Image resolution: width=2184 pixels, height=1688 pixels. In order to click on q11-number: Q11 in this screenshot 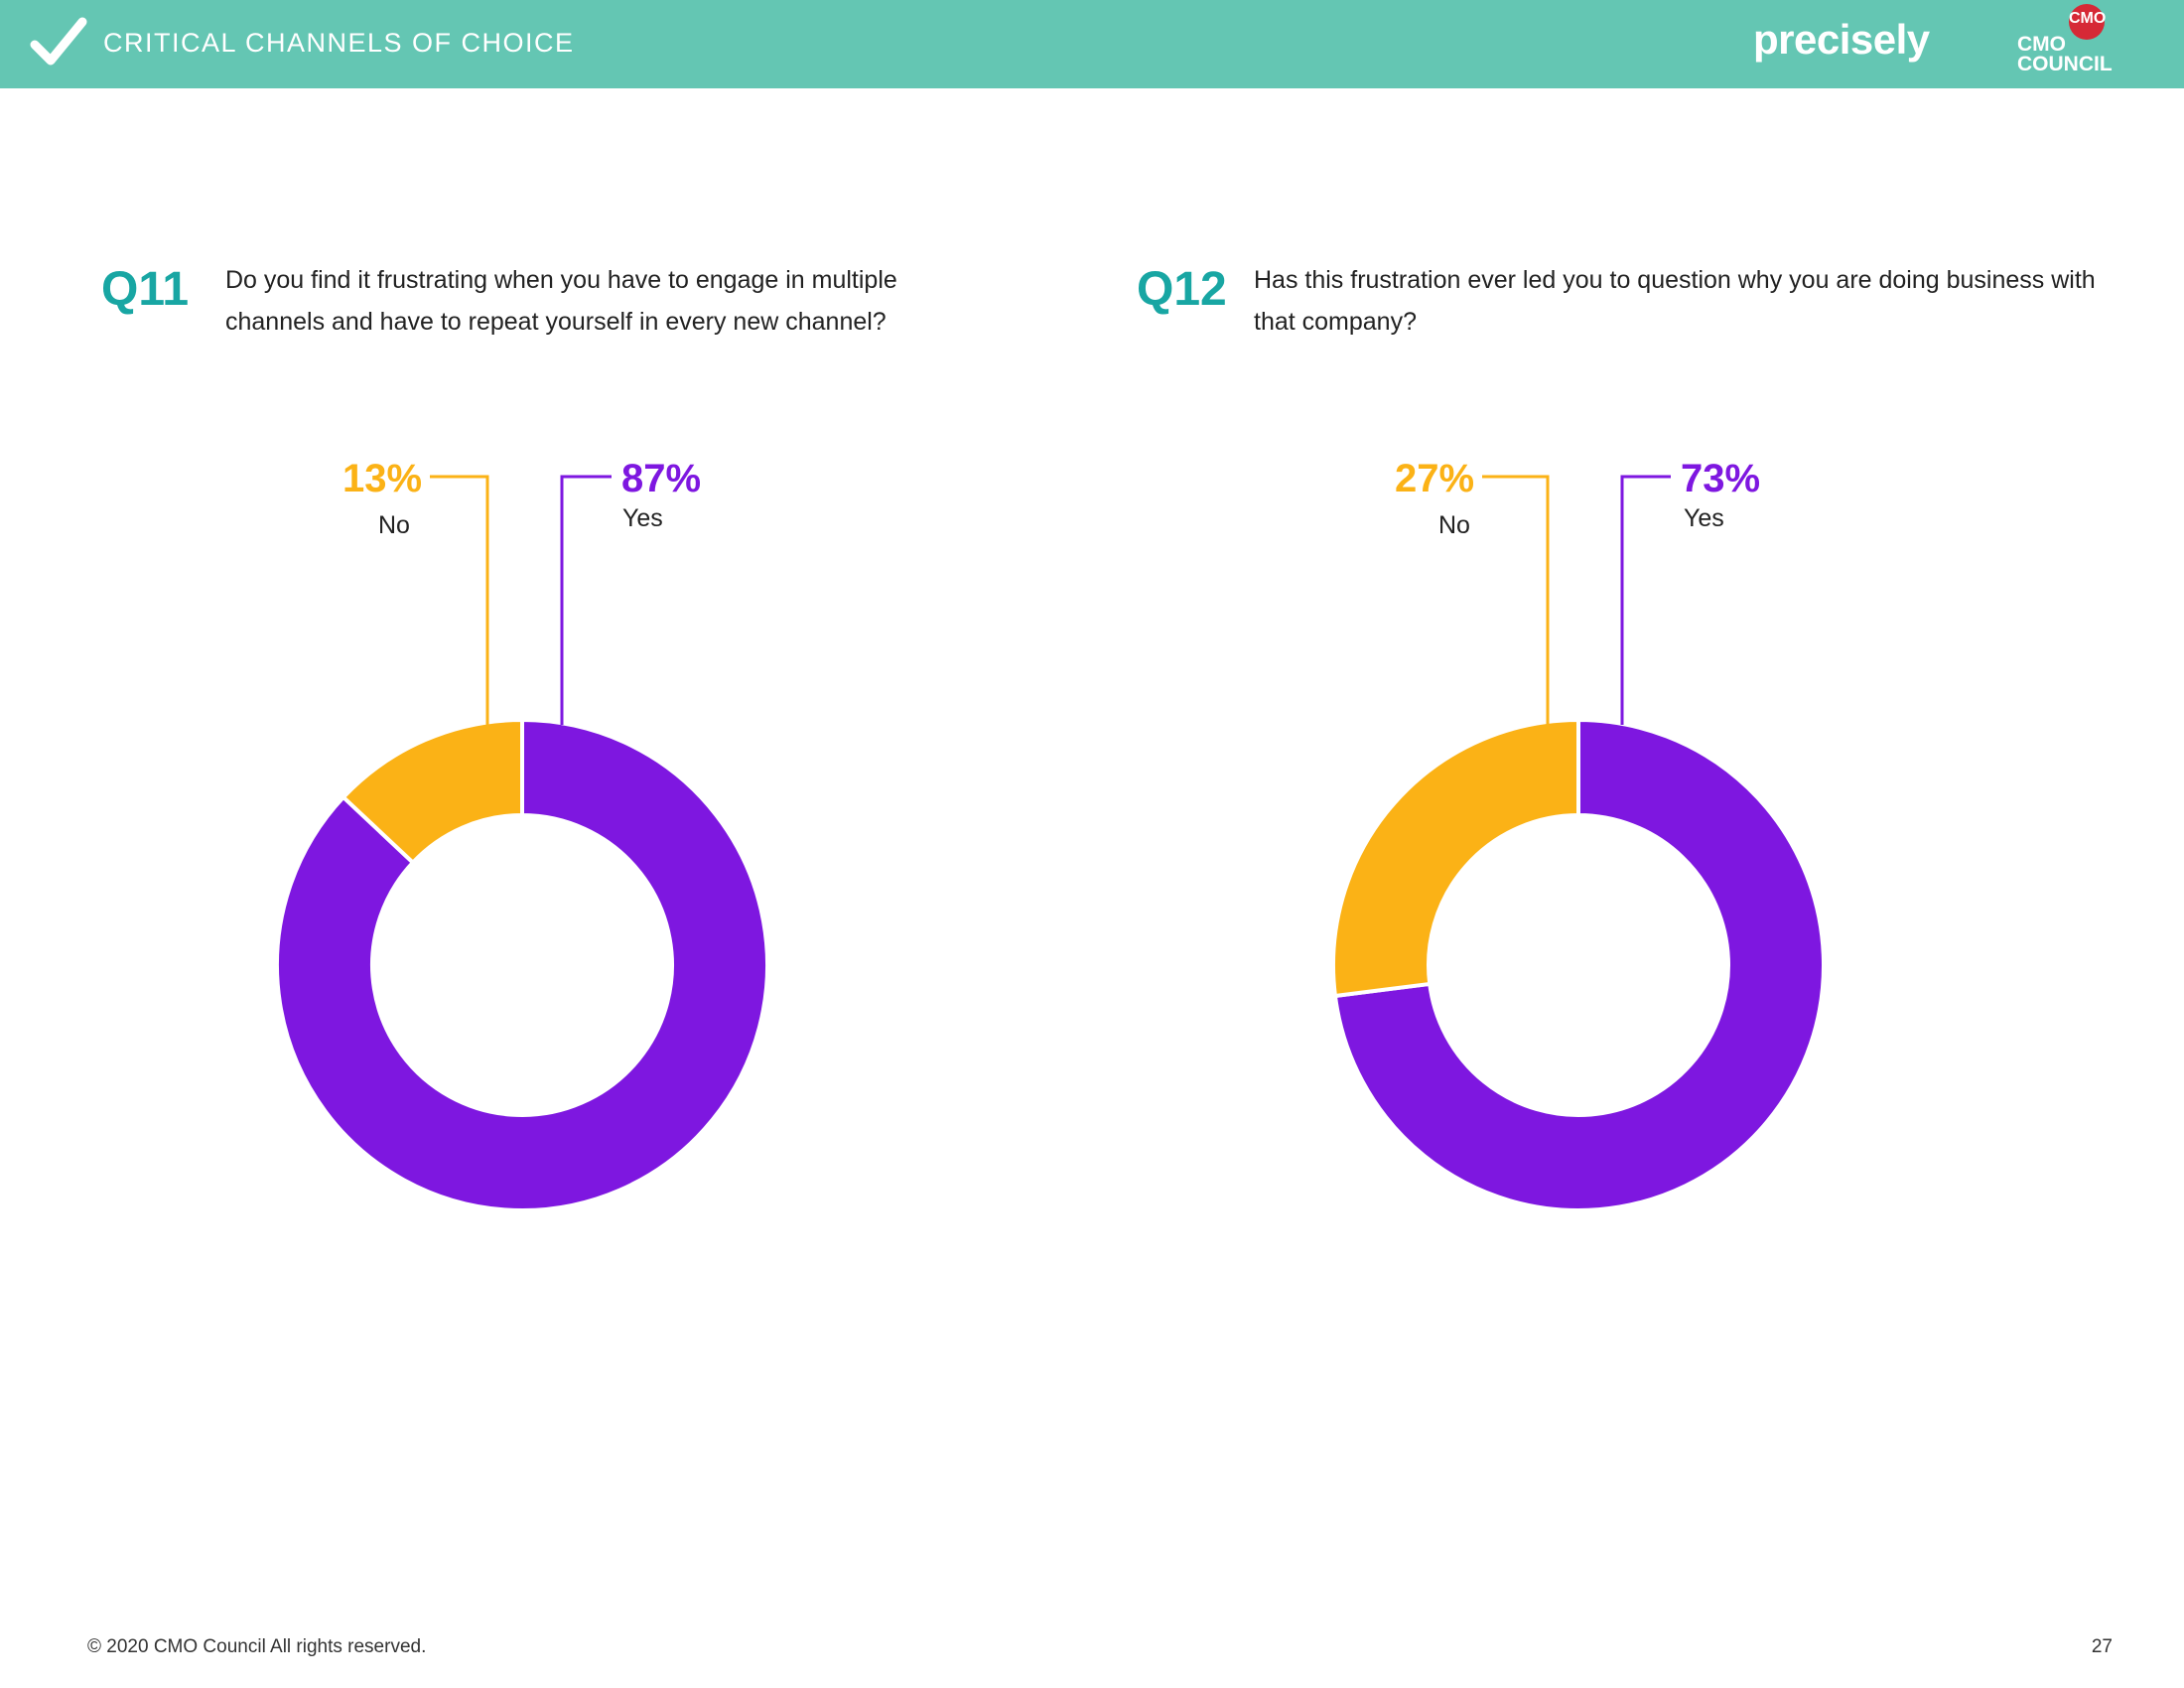, I will do `click(145, 289)`.